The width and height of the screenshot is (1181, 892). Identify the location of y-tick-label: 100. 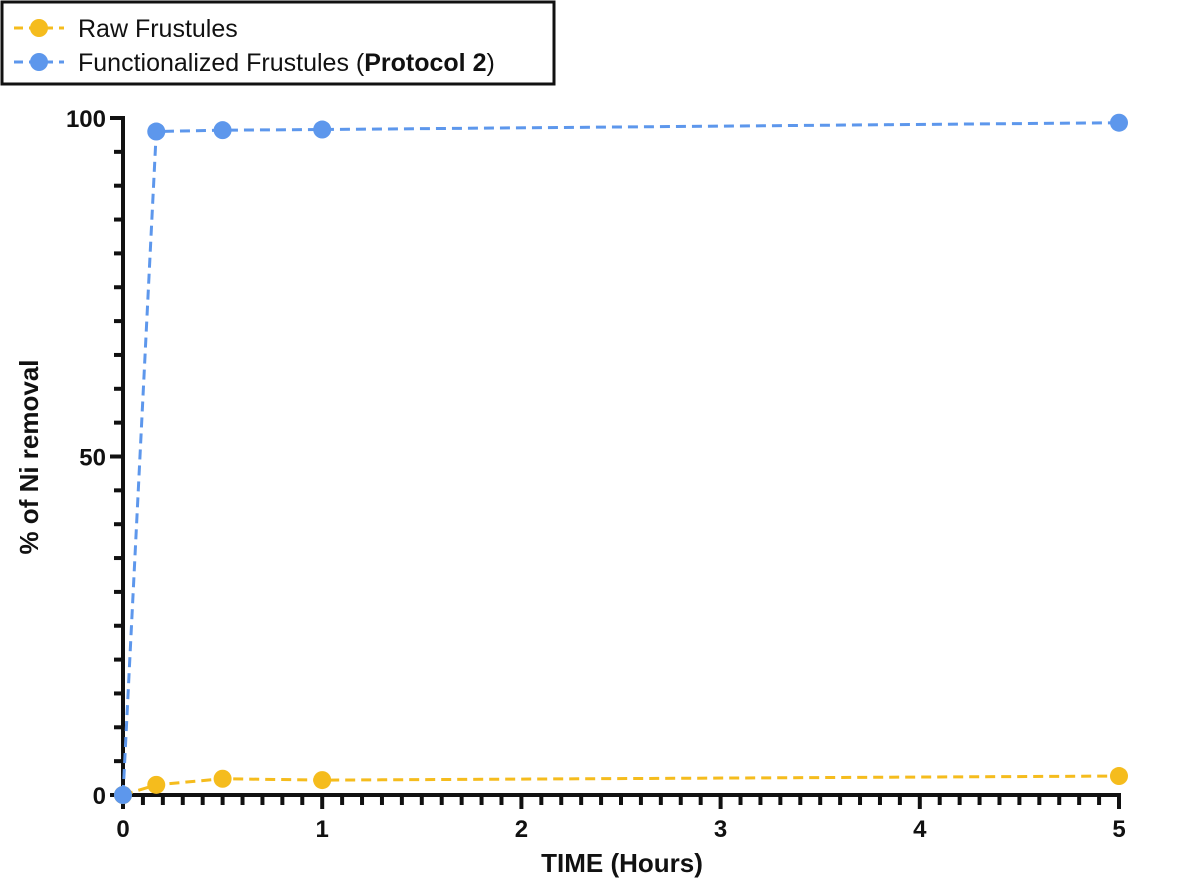
(86, 119).